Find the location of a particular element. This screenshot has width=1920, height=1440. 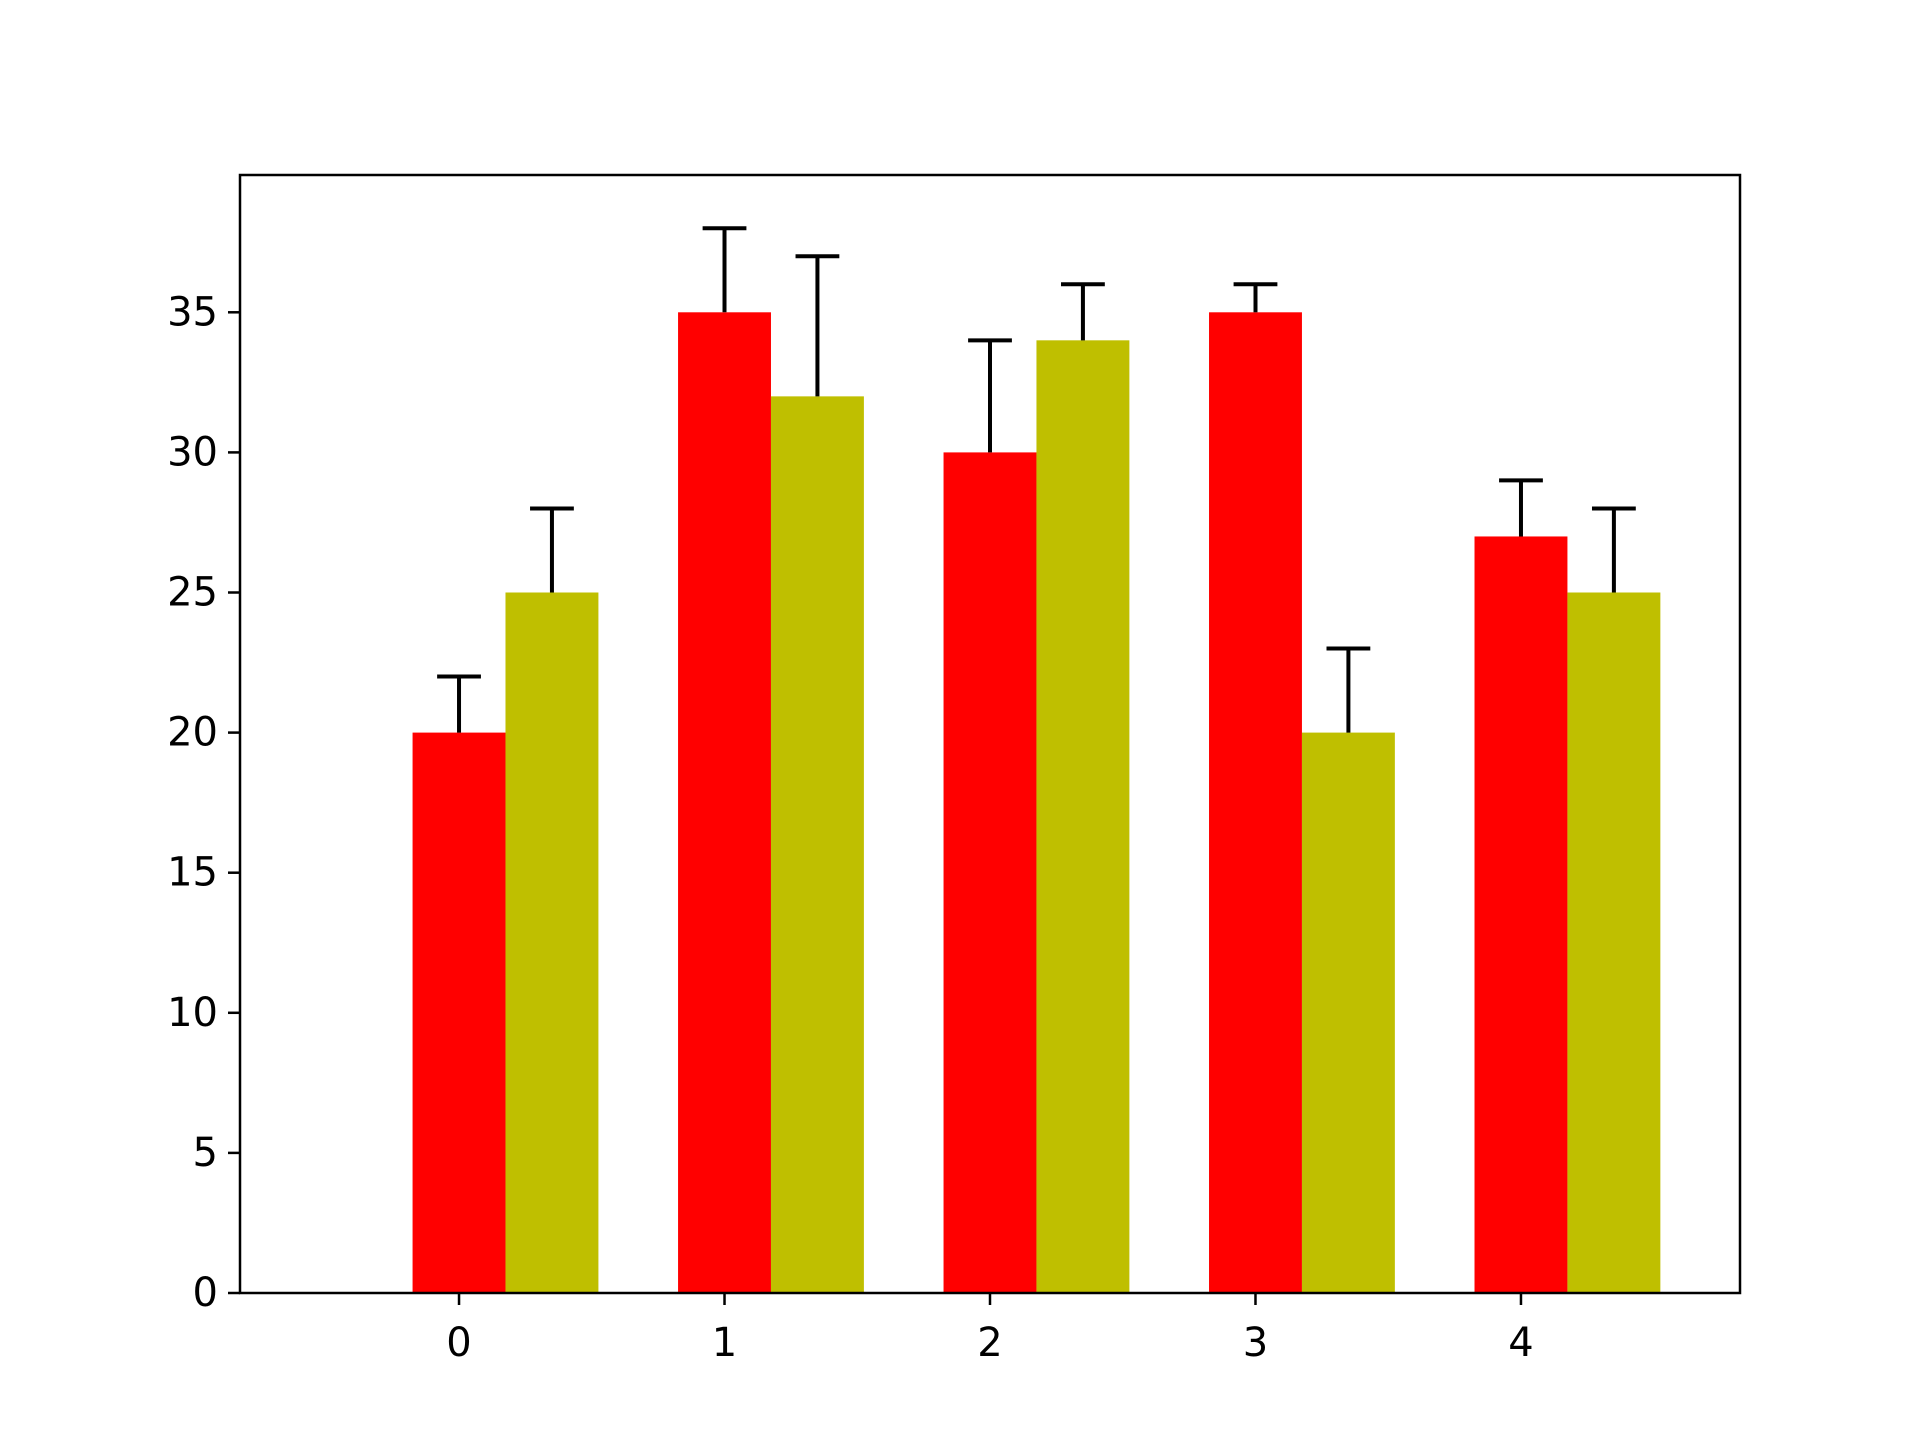

y-tick-label-35: 35 is located at coordinates (192, 312).